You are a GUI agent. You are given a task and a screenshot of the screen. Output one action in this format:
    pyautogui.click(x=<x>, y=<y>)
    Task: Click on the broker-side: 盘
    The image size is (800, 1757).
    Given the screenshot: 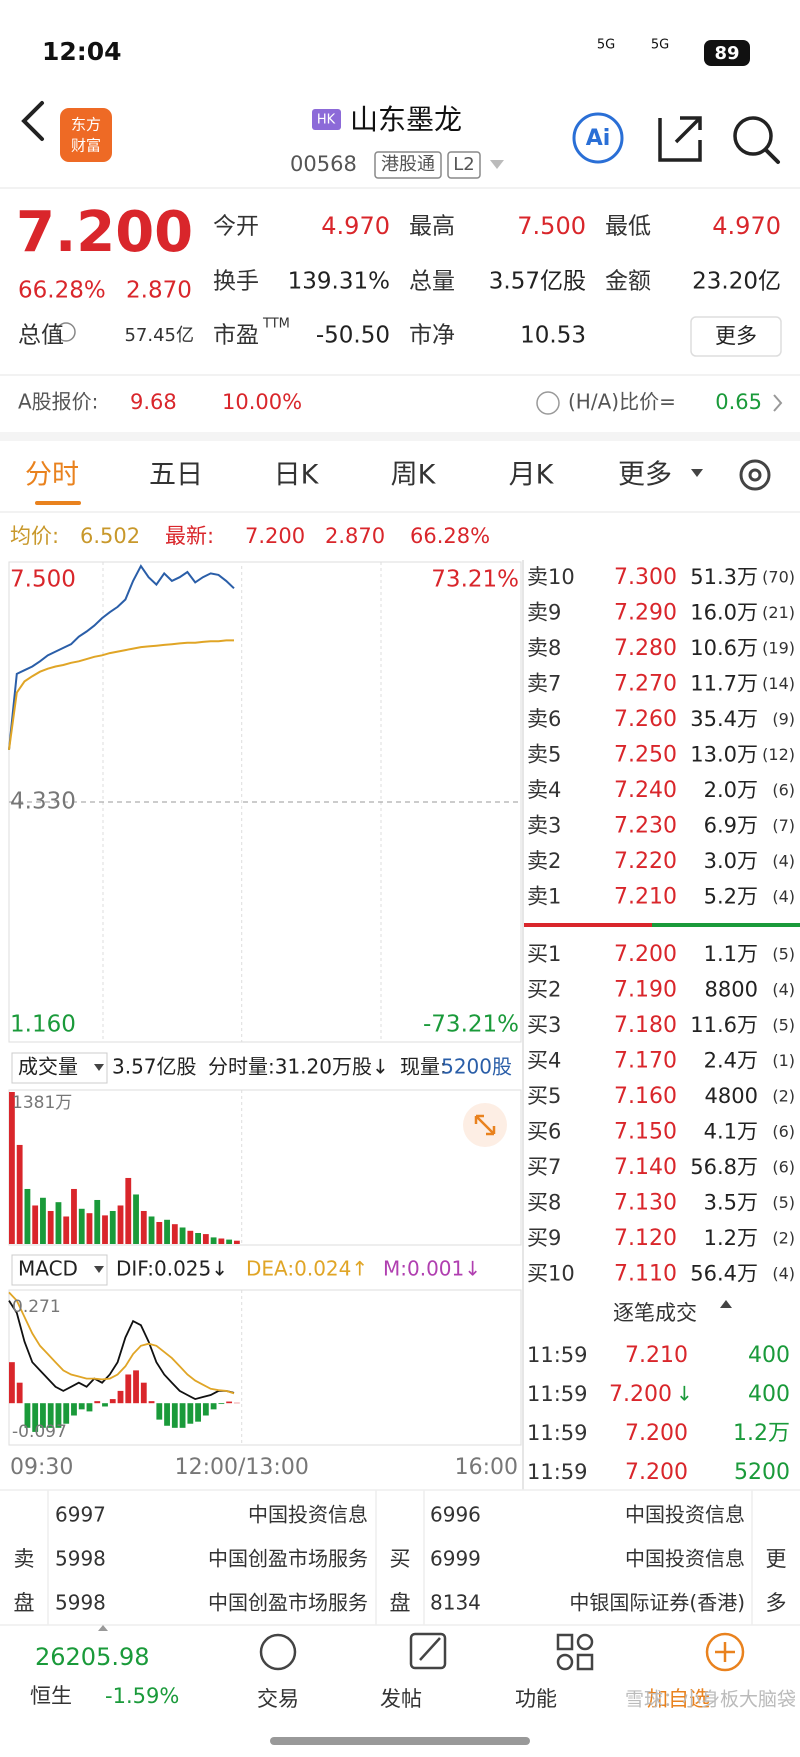 What is the action you would take?
    pyautogui.click(x=24, y=1603)
    